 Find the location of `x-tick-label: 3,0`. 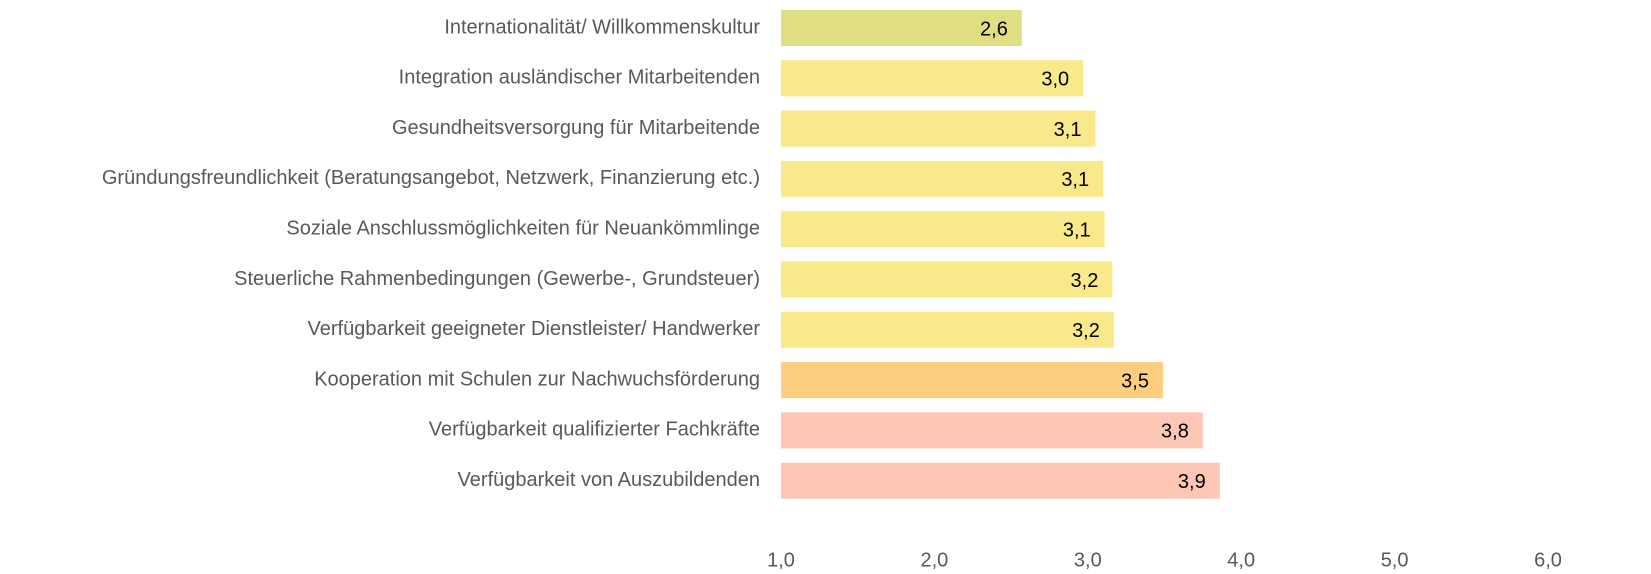

x-tick-label: 3,0 is located at coordinates (1088, 560).